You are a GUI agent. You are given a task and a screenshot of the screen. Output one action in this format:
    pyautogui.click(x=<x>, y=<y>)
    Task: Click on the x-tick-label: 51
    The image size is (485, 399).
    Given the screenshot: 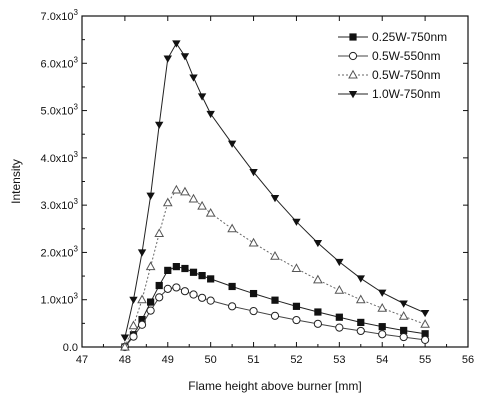 What is the action you would take?
    pyautogui.click(x=253, y=360)
    